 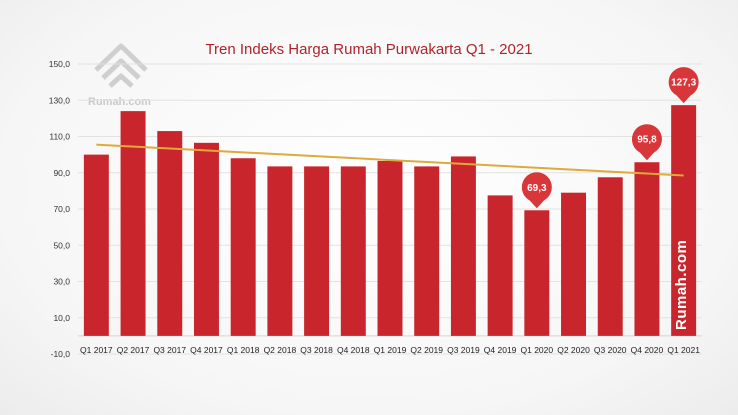 What do you see at coordinates (119, 102) in the screenshot?
I see `watermark-text: Rumah.com` at bounding box center [119, 102].